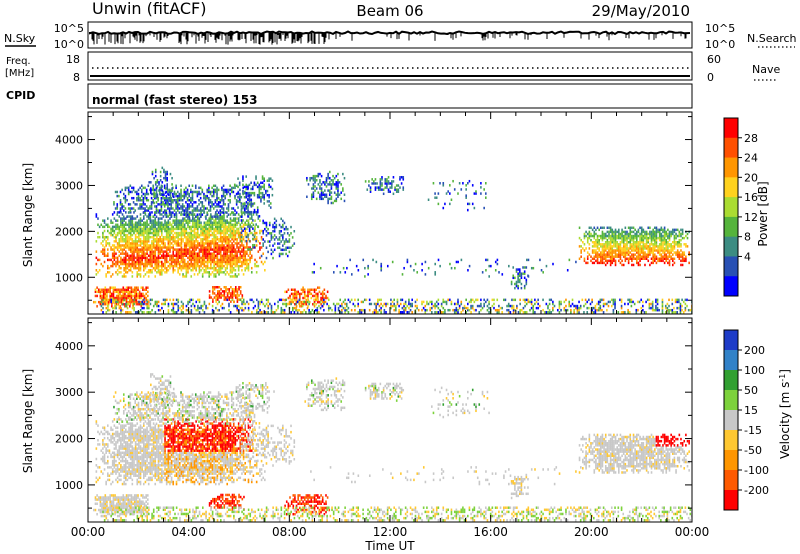 The image size is (800, 554). Describe the element at coordinates (591, 532) in the screenshot. I see `time-tick-label: 20:00` at that location.